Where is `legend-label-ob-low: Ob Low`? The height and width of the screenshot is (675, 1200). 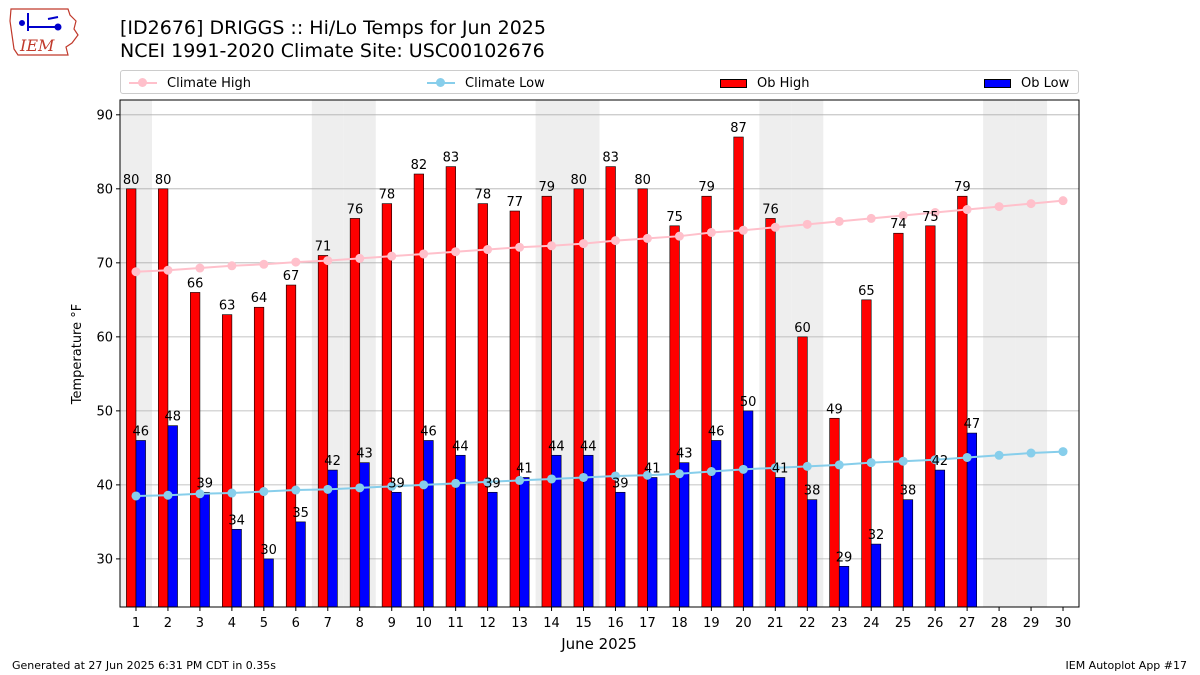 legend-label-ob-low: Ob Low is located at coordinates (1045, 83).